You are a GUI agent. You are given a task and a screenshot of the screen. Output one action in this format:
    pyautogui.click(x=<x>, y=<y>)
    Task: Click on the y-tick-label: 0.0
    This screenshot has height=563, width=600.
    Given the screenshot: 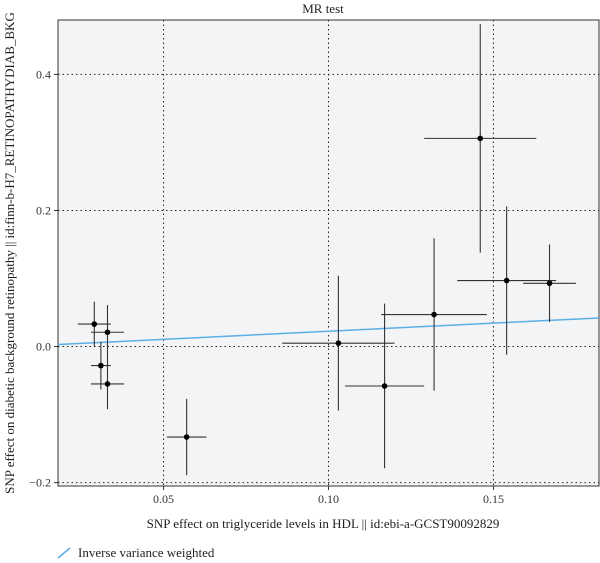 What is the action you would take?
    pyautogui.click(x=43, y=347)
    